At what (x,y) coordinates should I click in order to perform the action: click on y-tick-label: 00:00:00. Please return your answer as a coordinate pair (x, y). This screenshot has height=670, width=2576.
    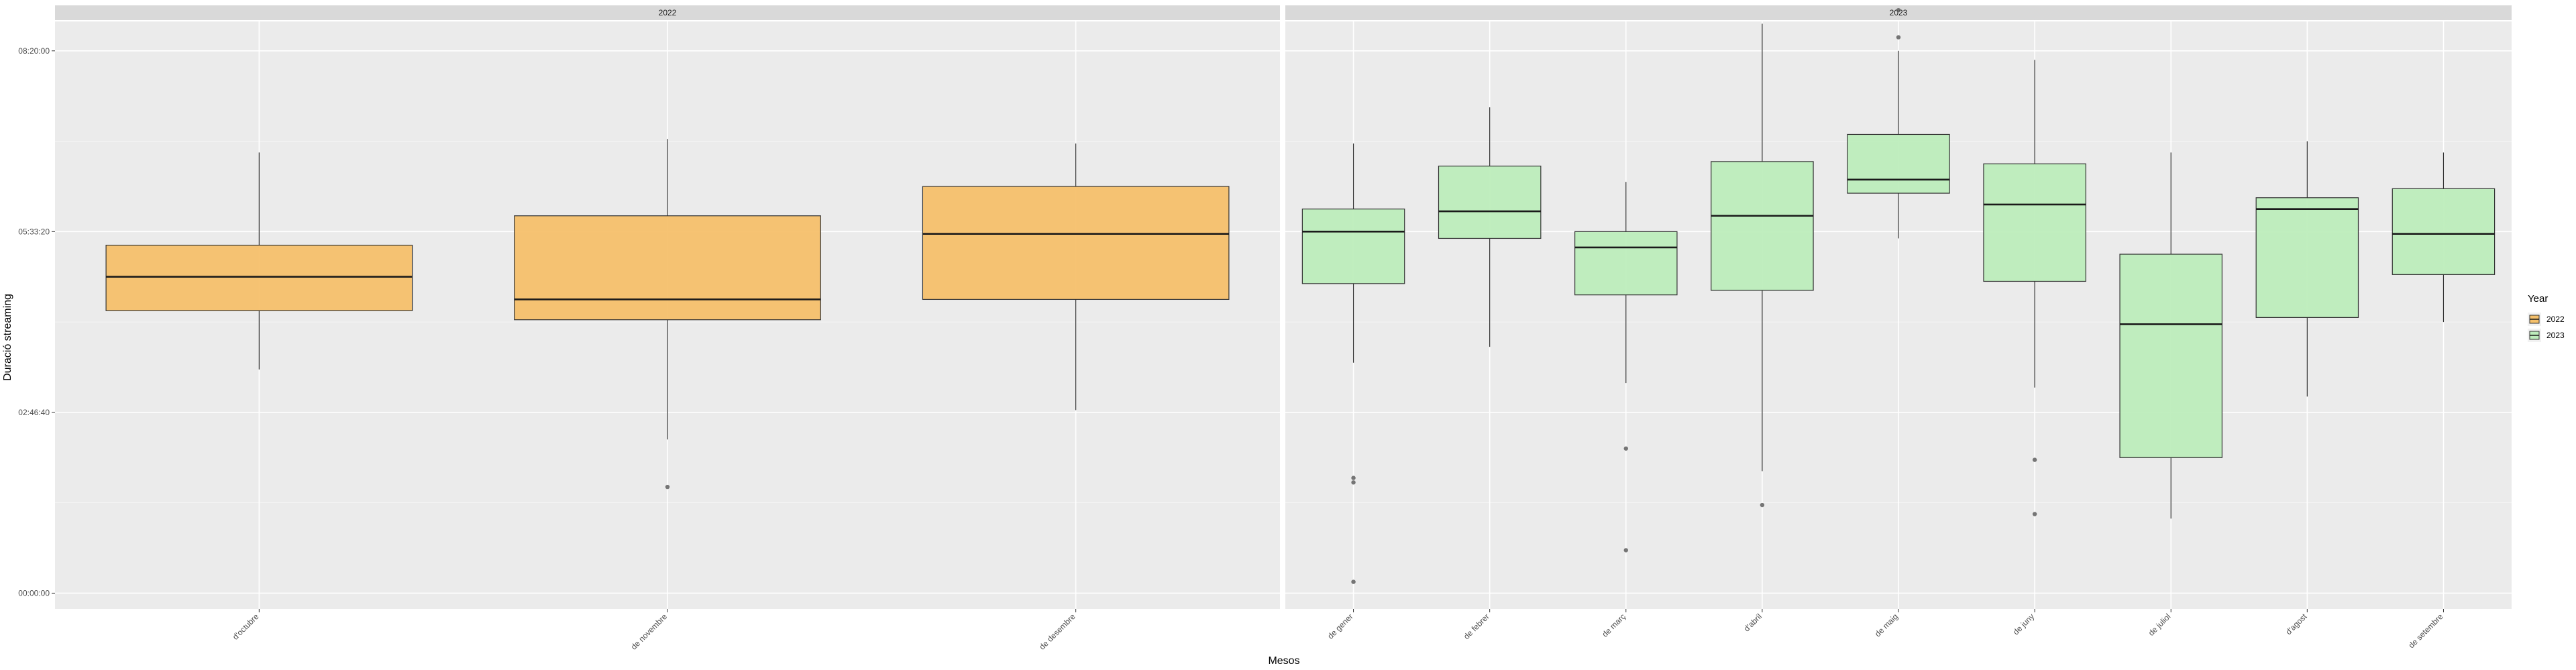
    Looking at the image, I should click on (34, 593).